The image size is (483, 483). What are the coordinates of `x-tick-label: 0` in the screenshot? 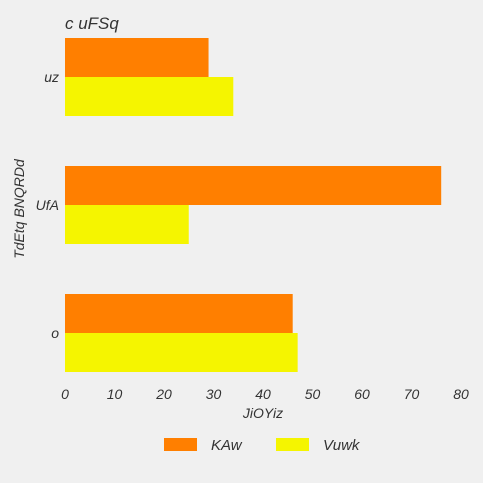 It's located at (65, 394).